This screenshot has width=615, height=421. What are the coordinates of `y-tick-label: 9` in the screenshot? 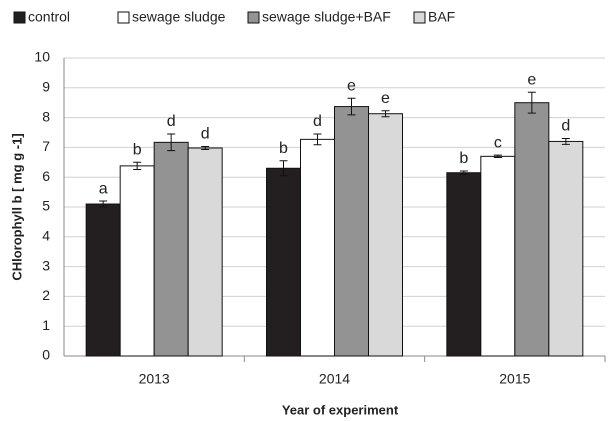 It's located at (46, 87).